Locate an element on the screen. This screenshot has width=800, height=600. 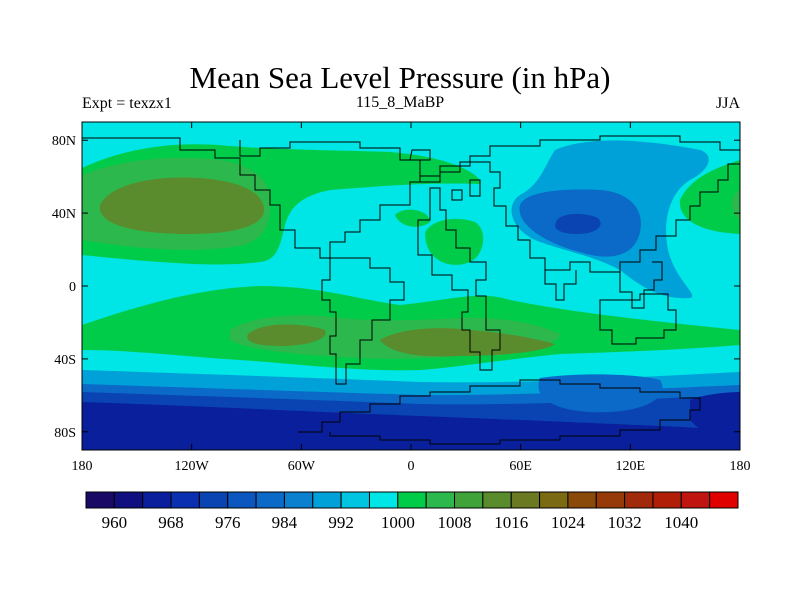
lat-tick-label: 80N is located at coordinates (64, 141).